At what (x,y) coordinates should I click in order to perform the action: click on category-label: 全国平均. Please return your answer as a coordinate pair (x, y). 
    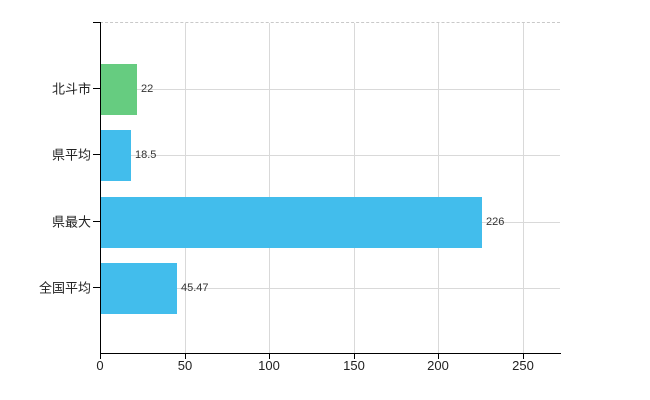
    Looking at the image, I should click on (64, 288).